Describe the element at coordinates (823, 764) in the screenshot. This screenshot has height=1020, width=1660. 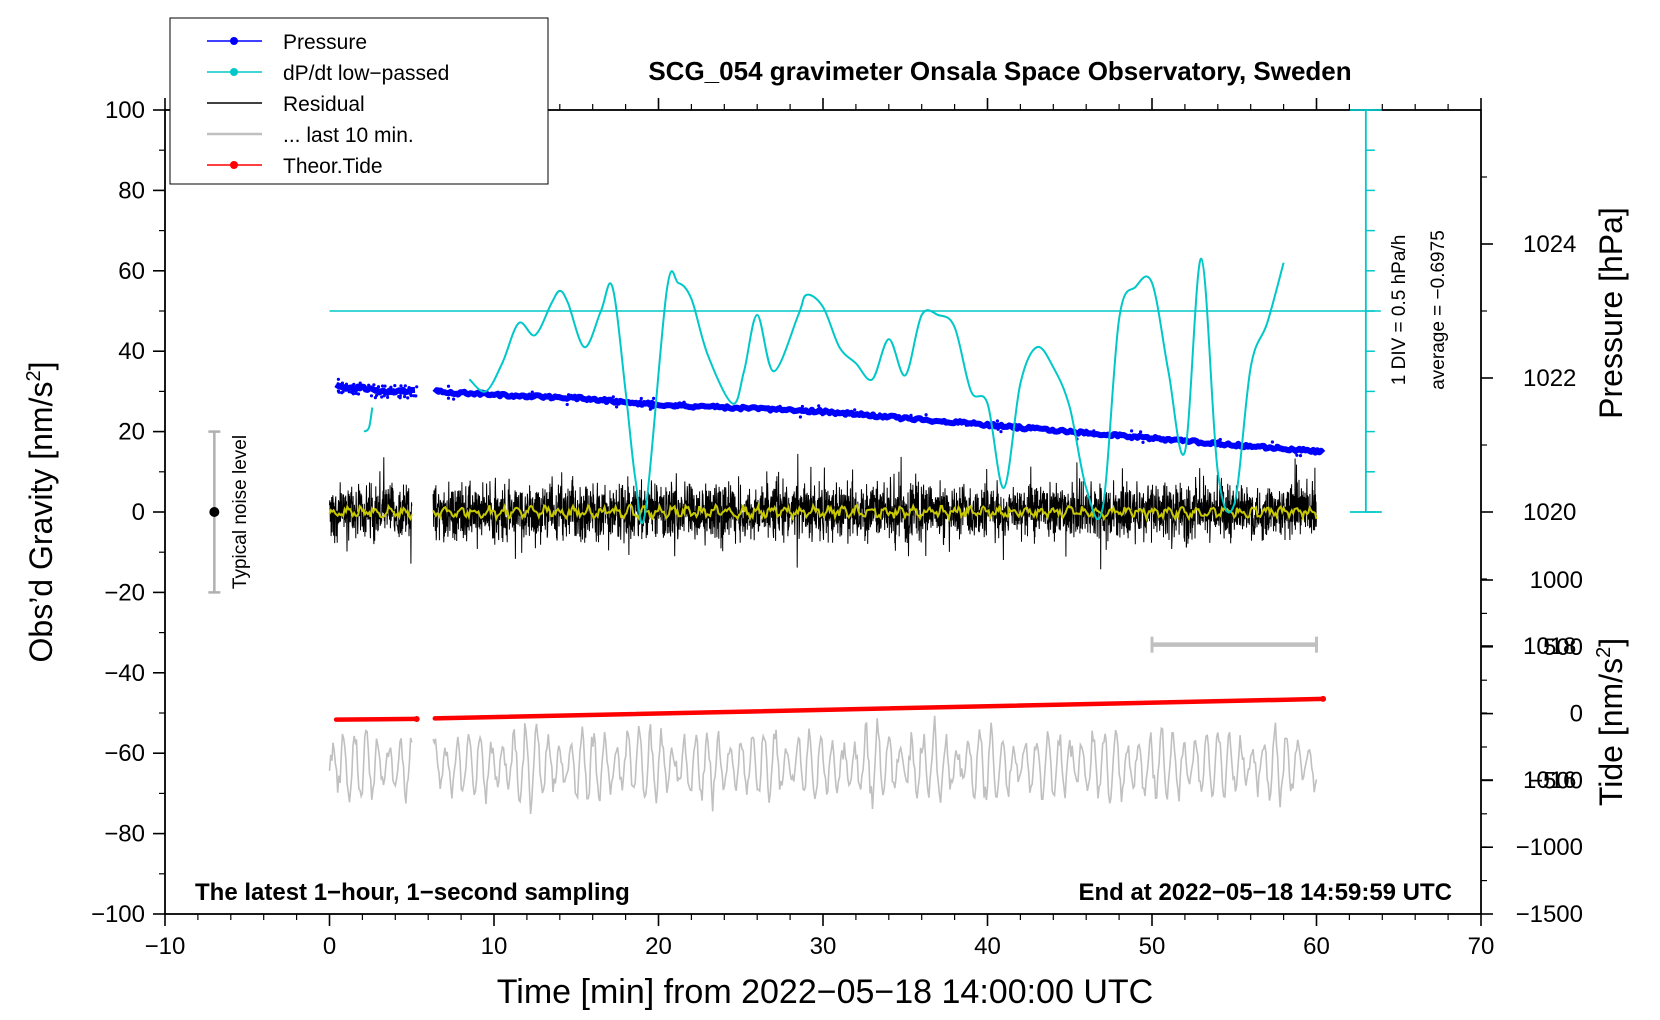
I see `last-10-min-series` at that location.